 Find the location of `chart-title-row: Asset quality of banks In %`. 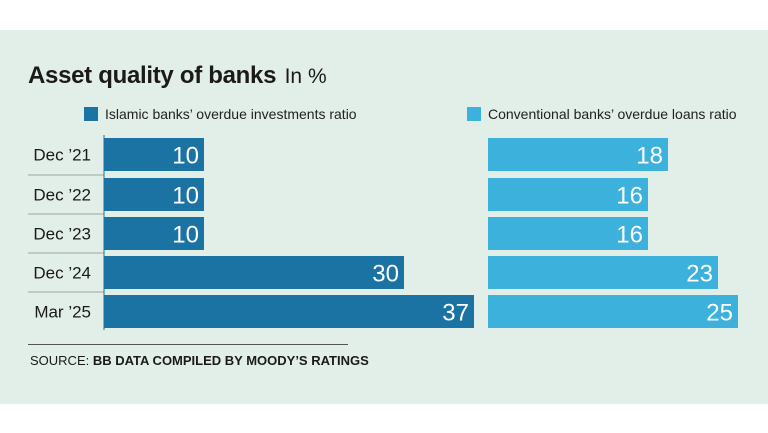

chart-title-row: Asset quality of banks In % is located at coordinates (177, 76).